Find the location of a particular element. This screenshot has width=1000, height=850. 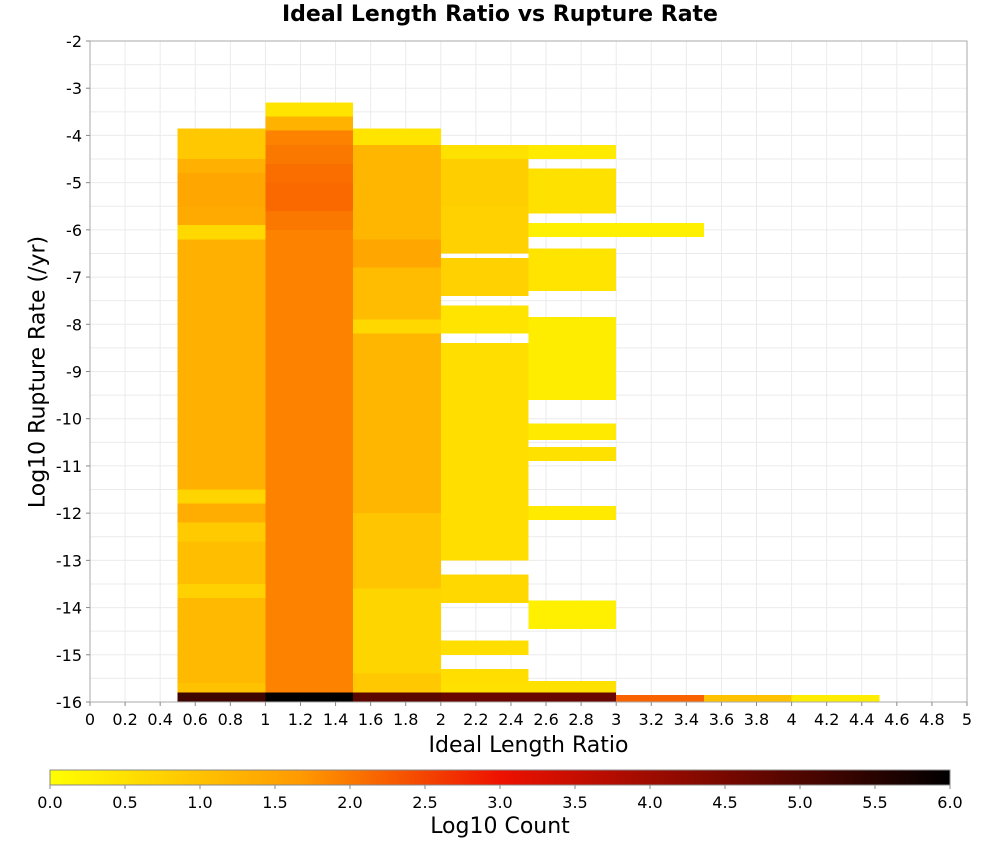

x-tick-label: 4 is located at coordinates (792, 719).